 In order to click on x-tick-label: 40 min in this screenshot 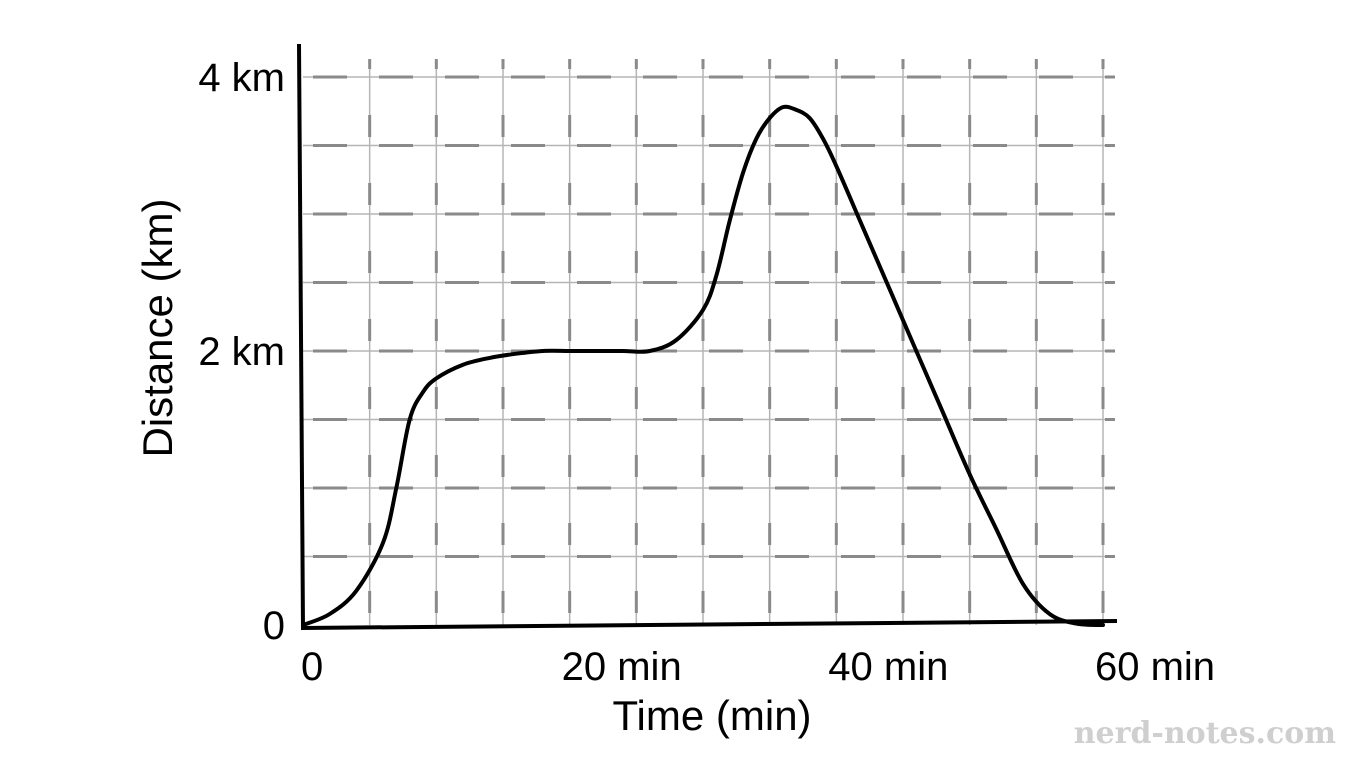, I will do `click(888, 667)`.